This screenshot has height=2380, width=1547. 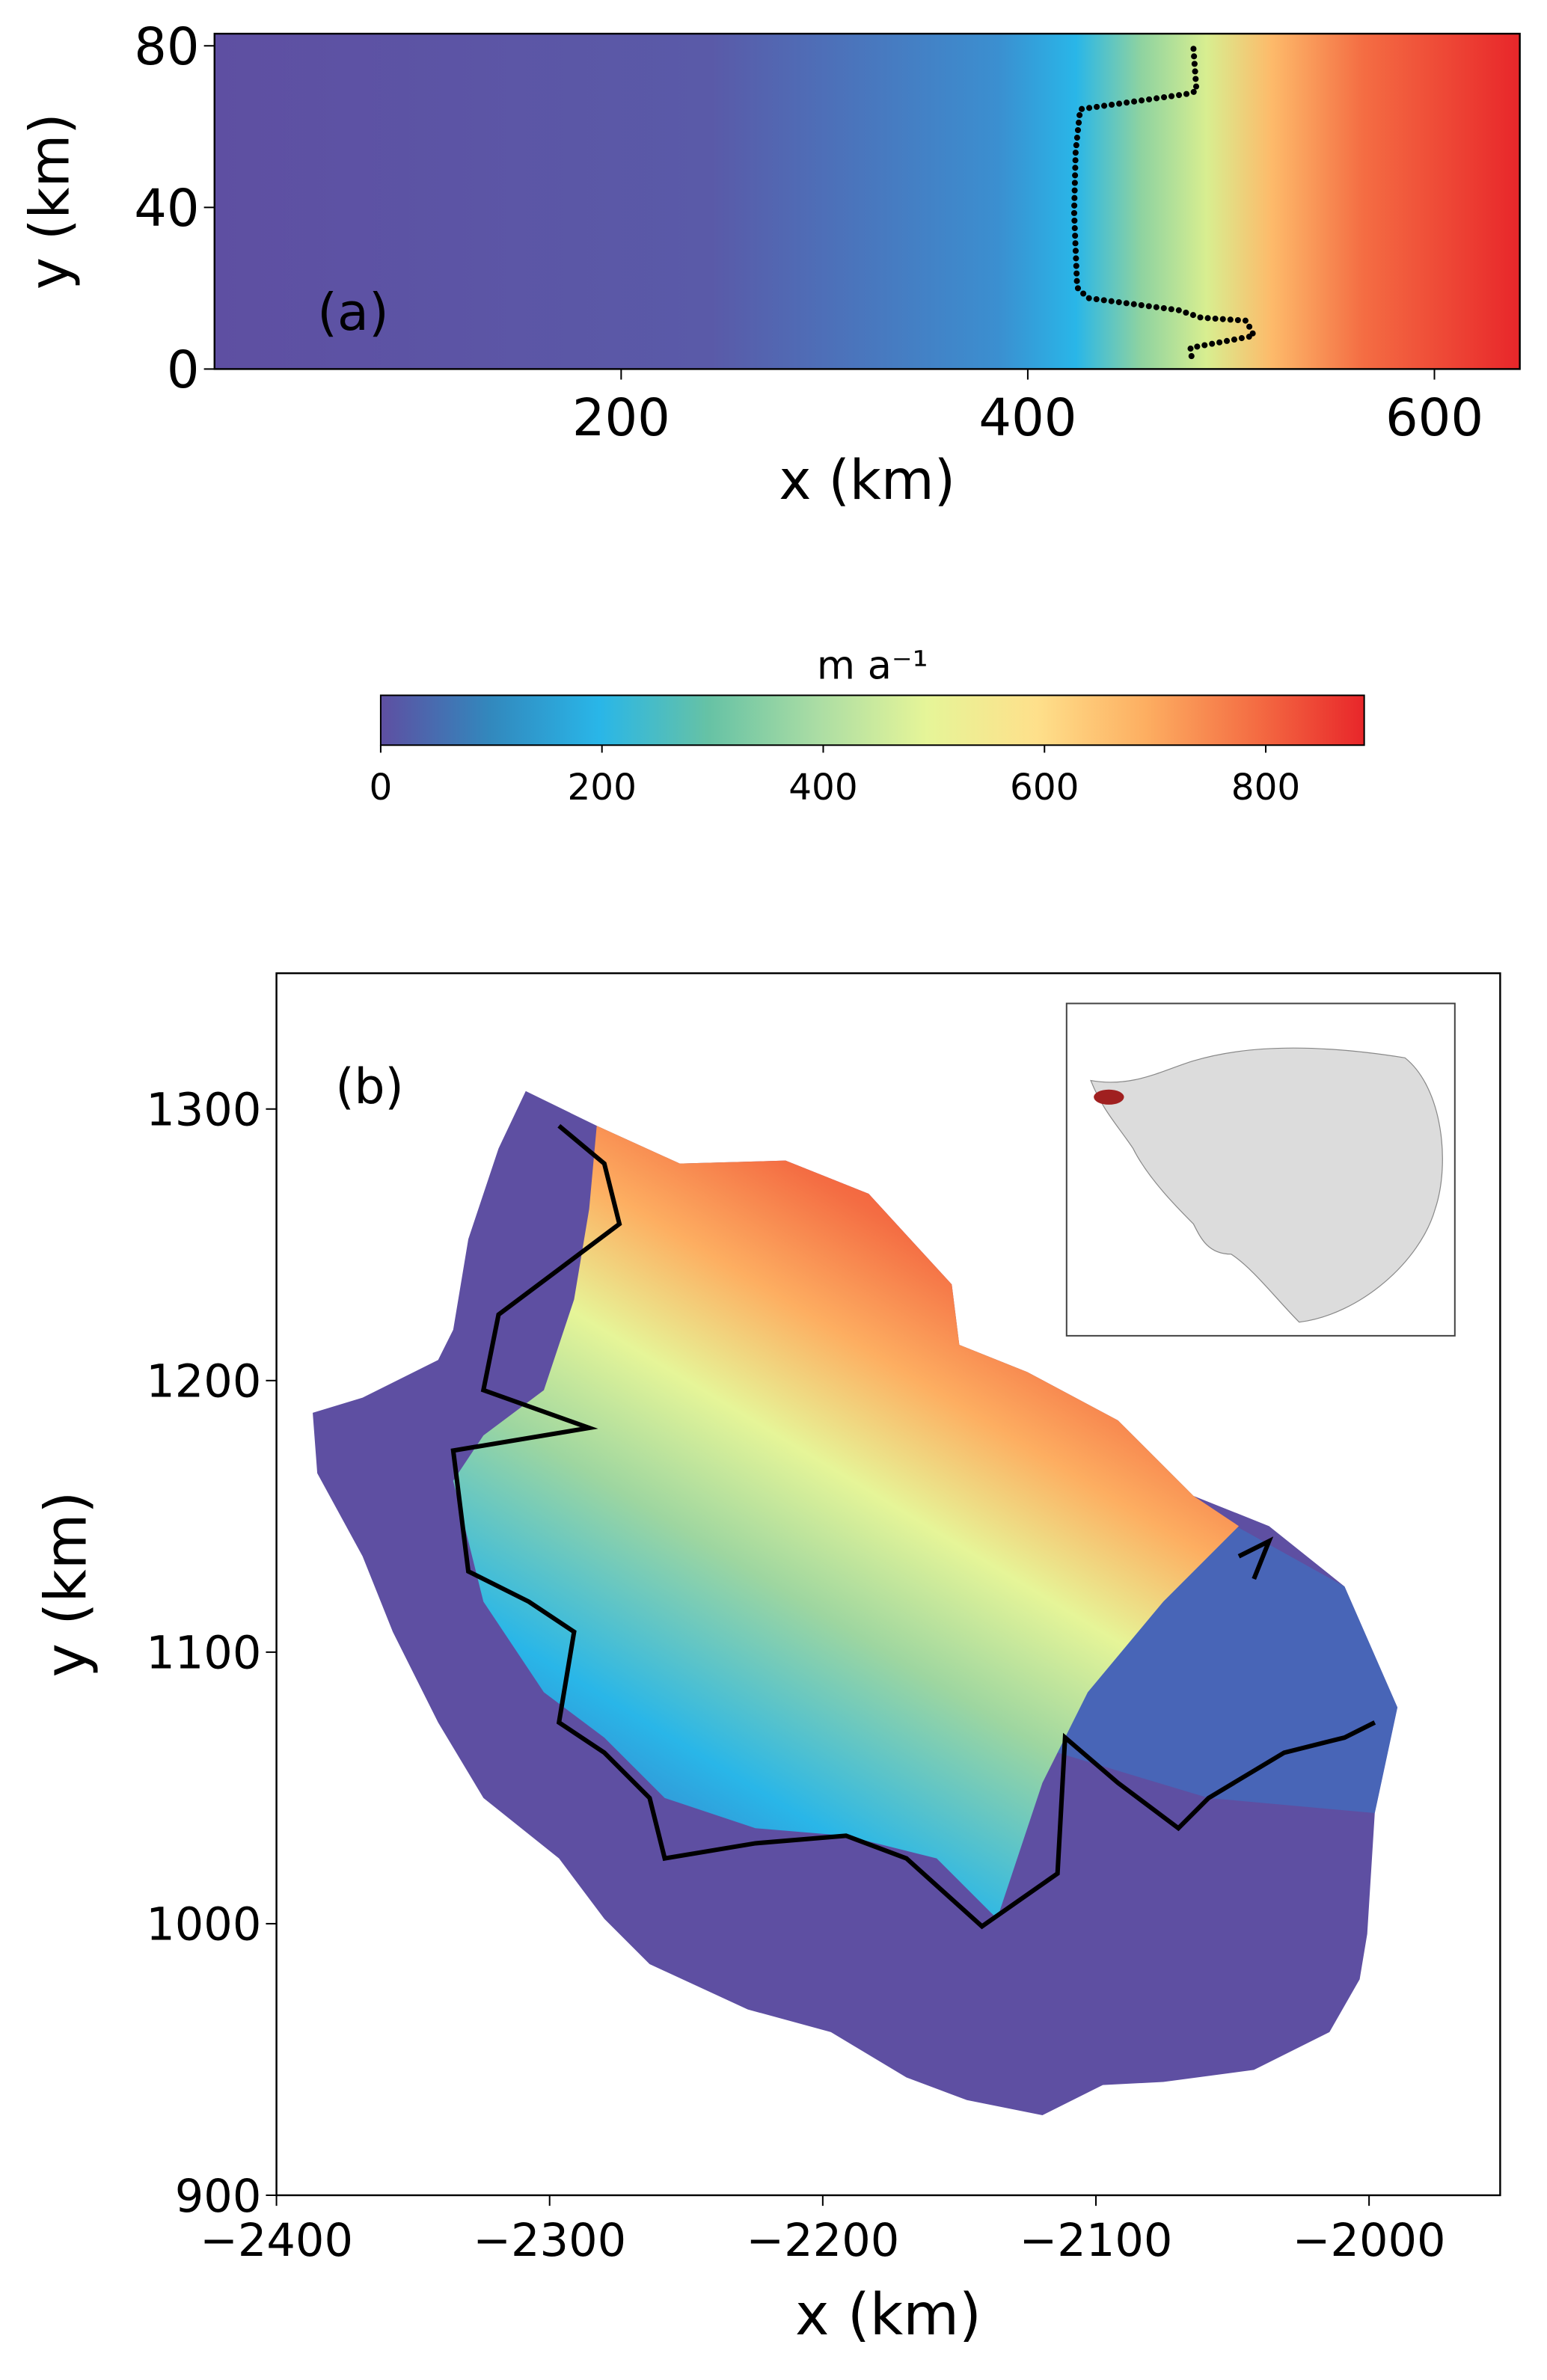 I want to click on x-tick-label: −2300, so click(x=549, y=2241).